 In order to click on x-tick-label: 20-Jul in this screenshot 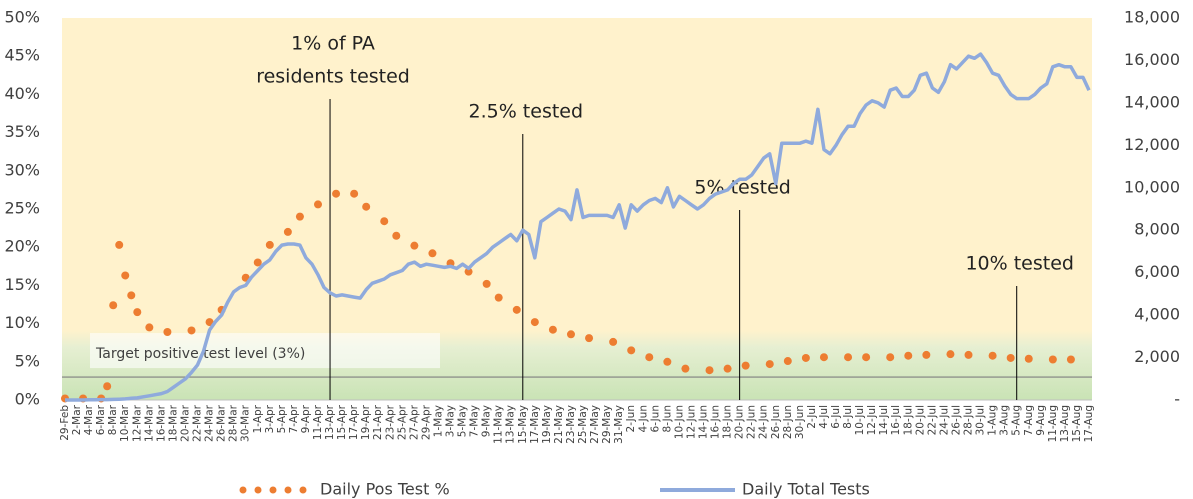, I will do `click(920, 420)`.